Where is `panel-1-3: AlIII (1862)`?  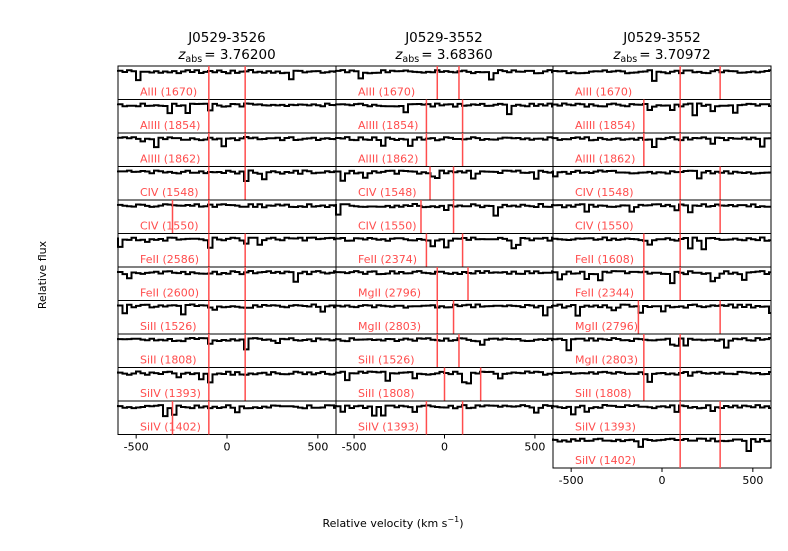 panel-1-3: AlIII (1862) is located at coordinates (227, 149).